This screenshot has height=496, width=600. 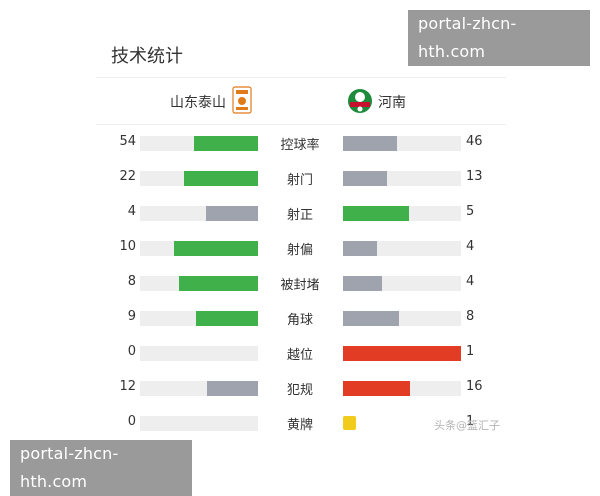 I want to click on away-stat-value: 46, so click(x=474, y=141).